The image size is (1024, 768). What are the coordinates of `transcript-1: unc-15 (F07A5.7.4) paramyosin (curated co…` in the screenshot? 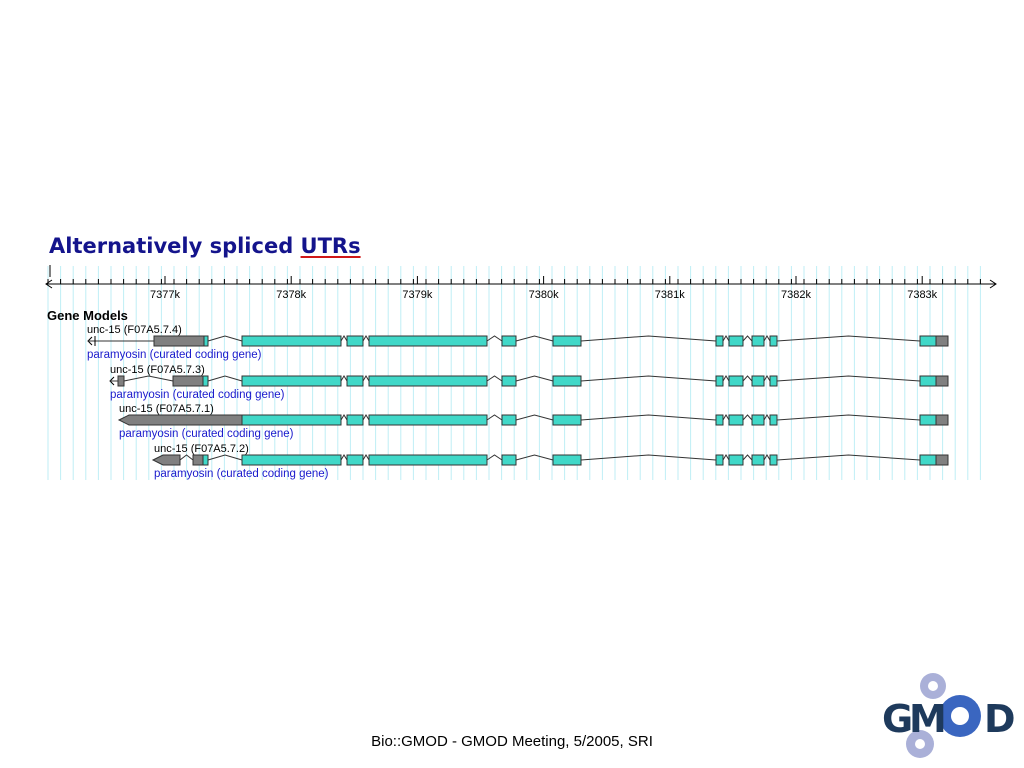 It's located at (518, 342).